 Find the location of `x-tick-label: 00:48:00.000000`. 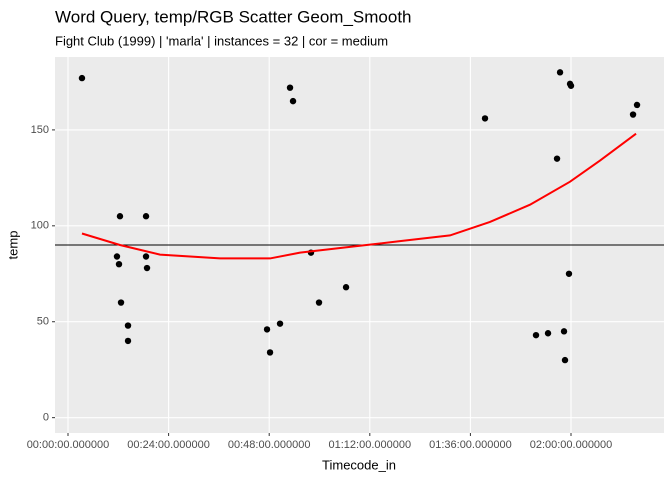

x-tick-label: 00:48:00.000000 is located at coordinates (269, 445).